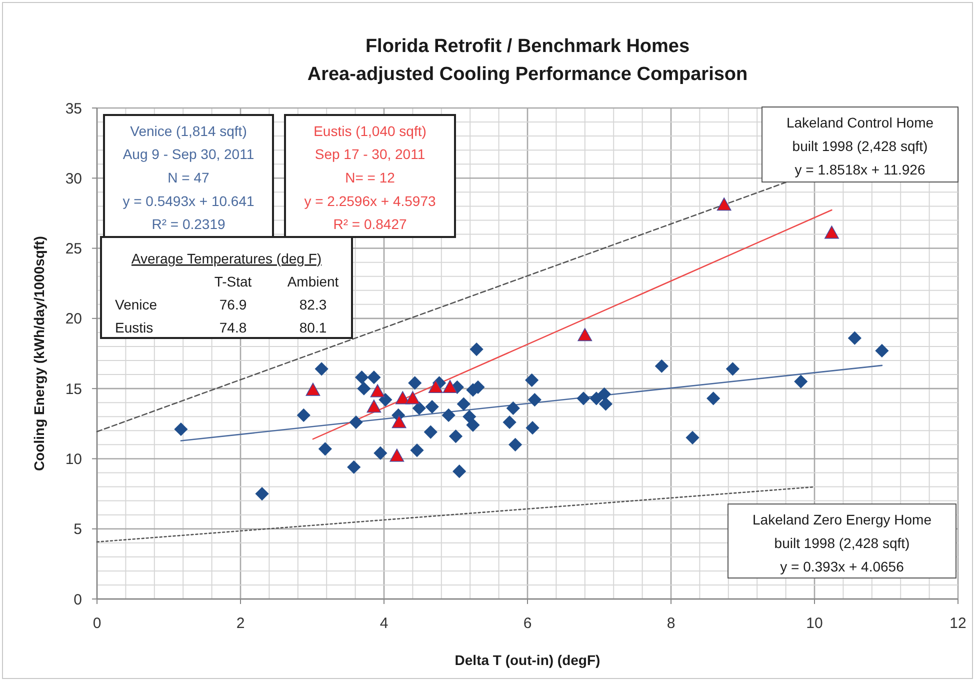  What do you see at coordinates (384, 623) in the screenshot?
I see `x-tick-label: 4` at bounding box center [384, 623].